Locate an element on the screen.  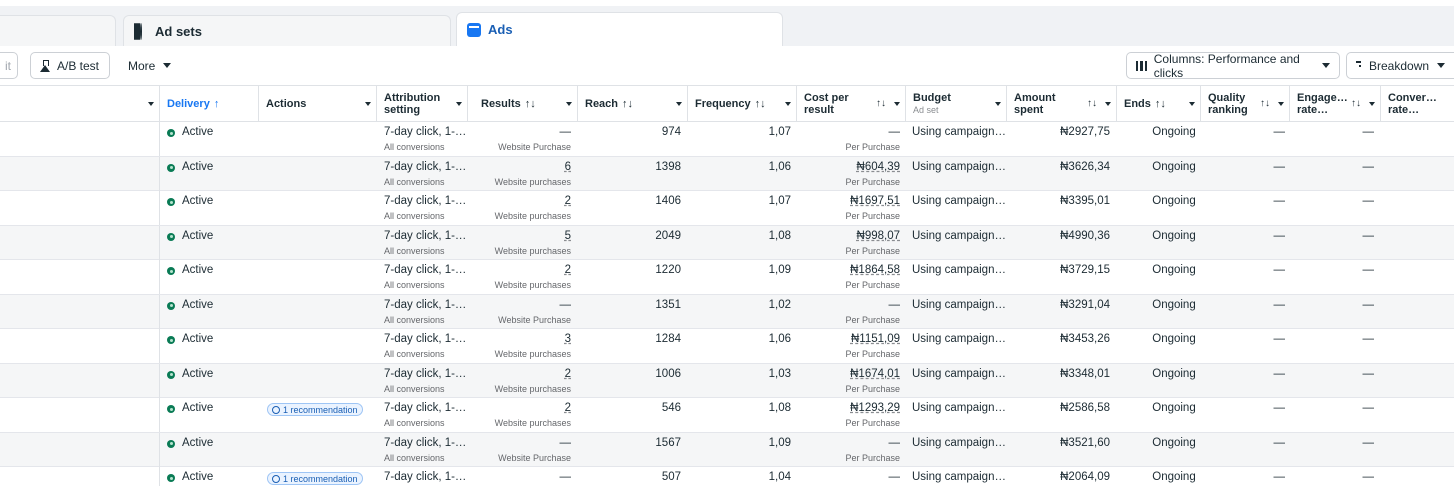
tab-ad-sets: Ad sets is located at coordinates (287, 30).